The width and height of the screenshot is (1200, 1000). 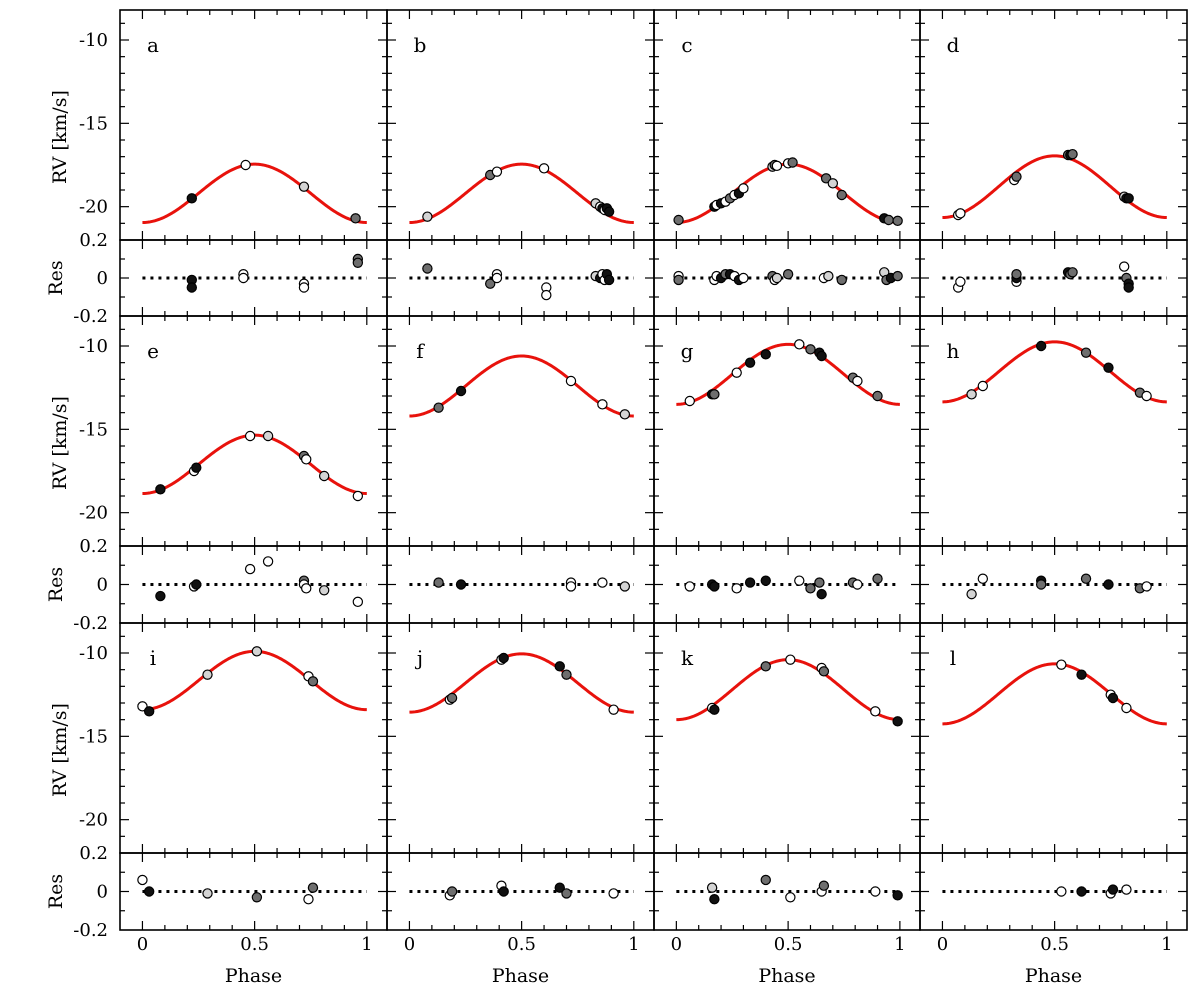 What do you see at coordinates (687, 351) in the screenshot?
I see `panel-label-g: g` at bounding box center [687, 351].